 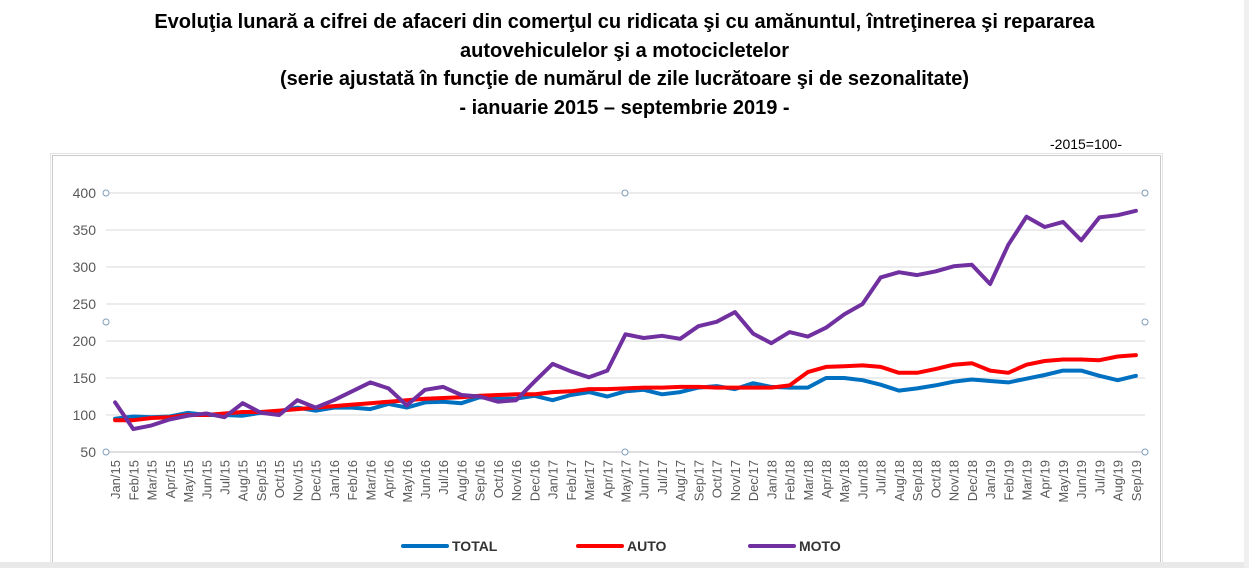 I want to click on legend-label: AUTO, so click(x=647, y=546).